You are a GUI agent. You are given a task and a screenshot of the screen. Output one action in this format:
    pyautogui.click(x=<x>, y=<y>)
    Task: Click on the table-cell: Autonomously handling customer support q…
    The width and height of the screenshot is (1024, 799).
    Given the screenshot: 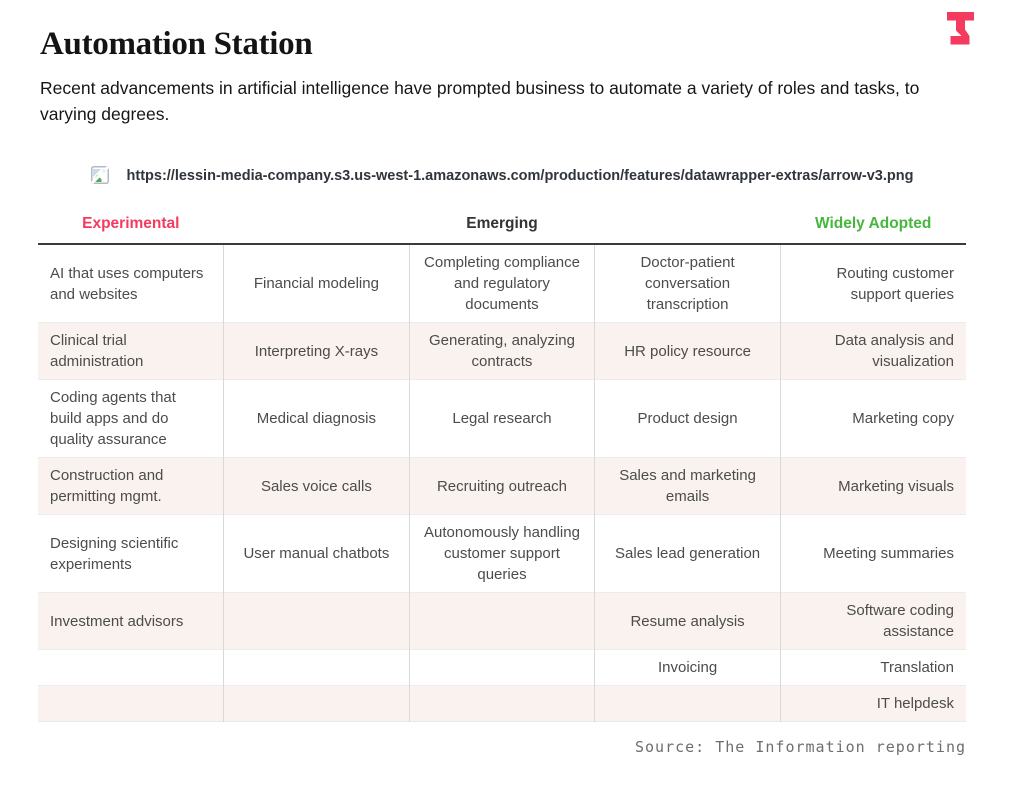 What is the action you would take?
    pyautogui.click(x=501, y=553)
    